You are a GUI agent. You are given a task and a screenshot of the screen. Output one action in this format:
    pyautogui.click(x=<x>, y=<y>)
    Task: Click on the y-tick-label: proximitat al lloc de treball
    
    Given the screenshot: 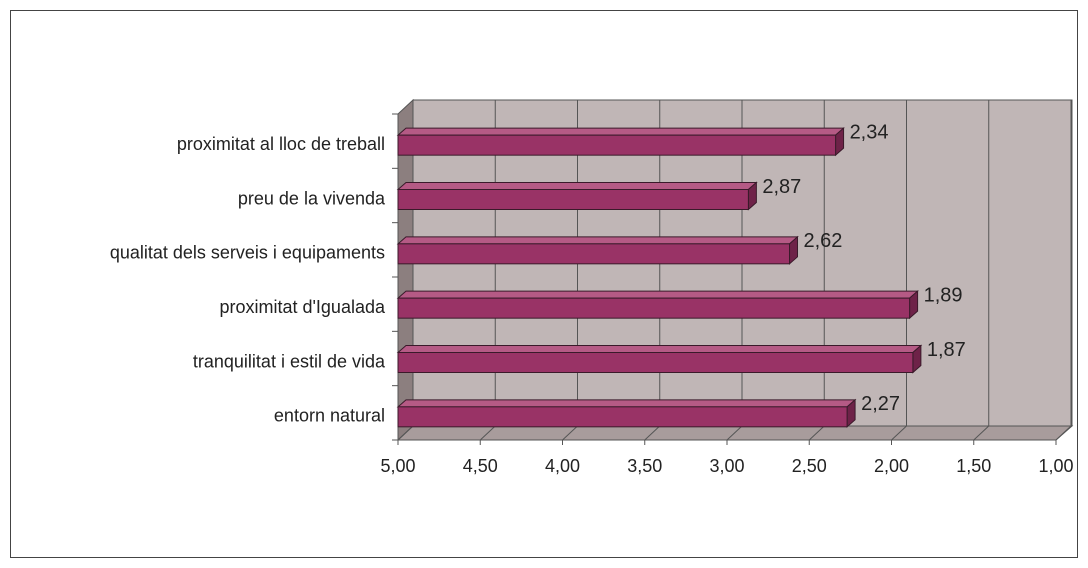 What is the action you would take?
    pyautogui.click(x=281, y=144)
    